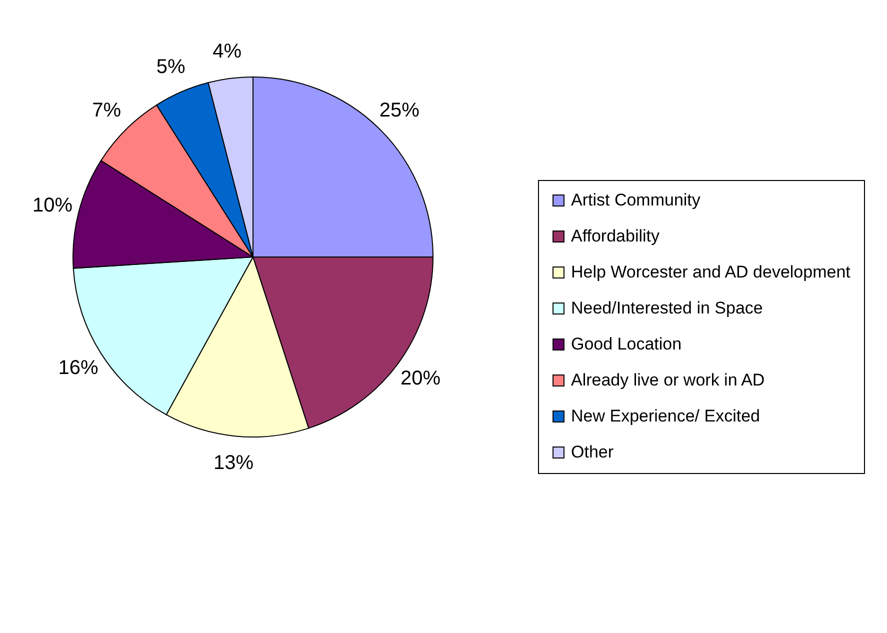  I want to click on data-label: 7%, so click(107, 111).